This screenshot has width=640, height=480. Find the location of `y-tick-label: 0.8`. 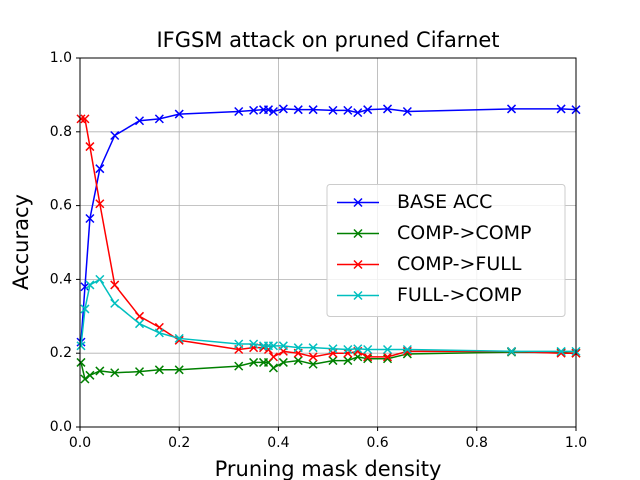

y-tick-label: 0.8 is located at coordinates (61, 132).